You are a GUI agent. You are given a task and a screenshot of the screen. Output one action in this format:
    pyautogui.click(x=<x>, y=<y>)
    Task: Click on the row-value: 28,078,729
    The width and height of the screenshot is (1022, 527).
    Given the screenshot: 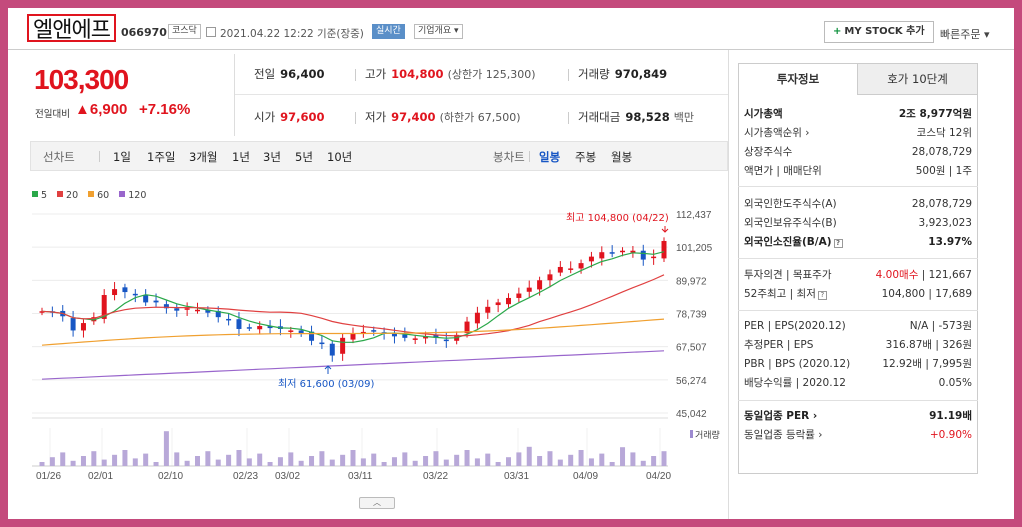 What is the action you would take?
    pyautogui.click(x=941, y=204)
    